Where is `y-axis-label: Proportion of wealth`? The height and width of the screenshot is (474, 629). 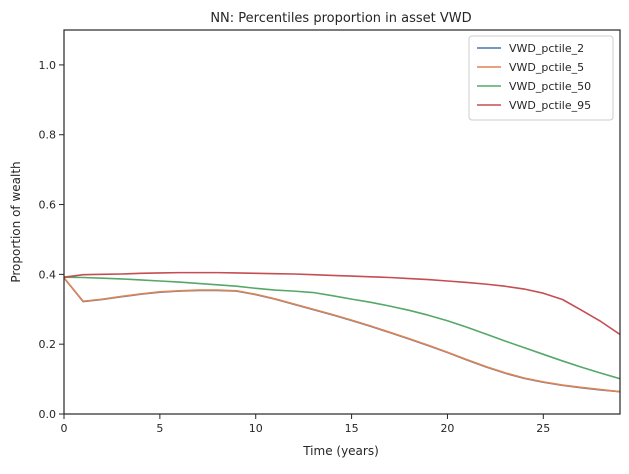 y-axis-label: Proportion of wealth is located at coordinates (16, 221).